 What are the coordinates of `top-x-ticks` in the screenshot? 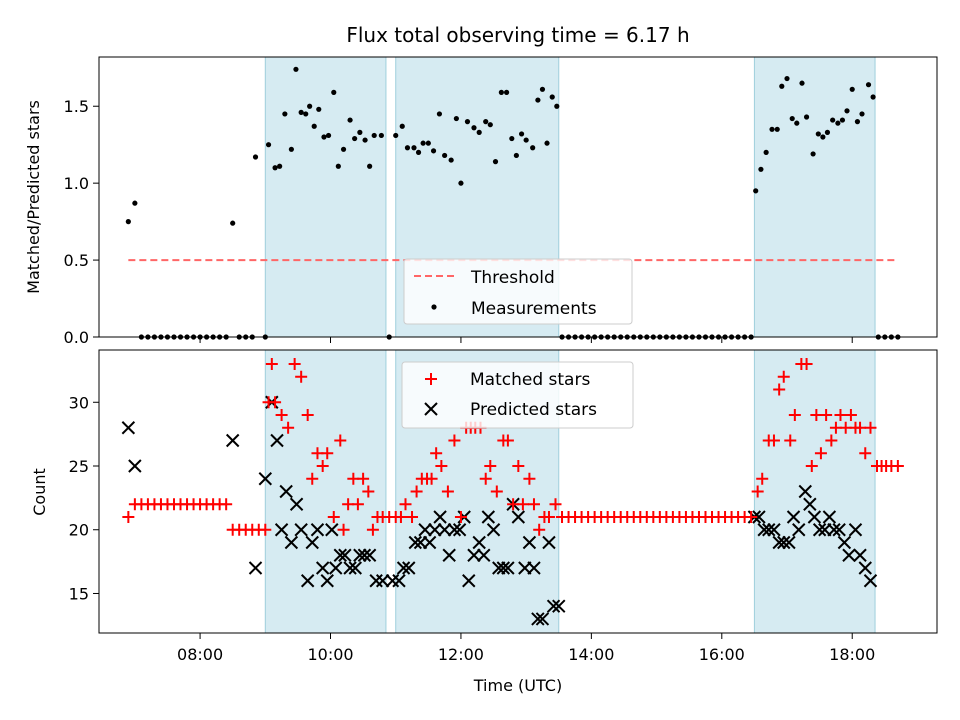 It's located at (526, 340).